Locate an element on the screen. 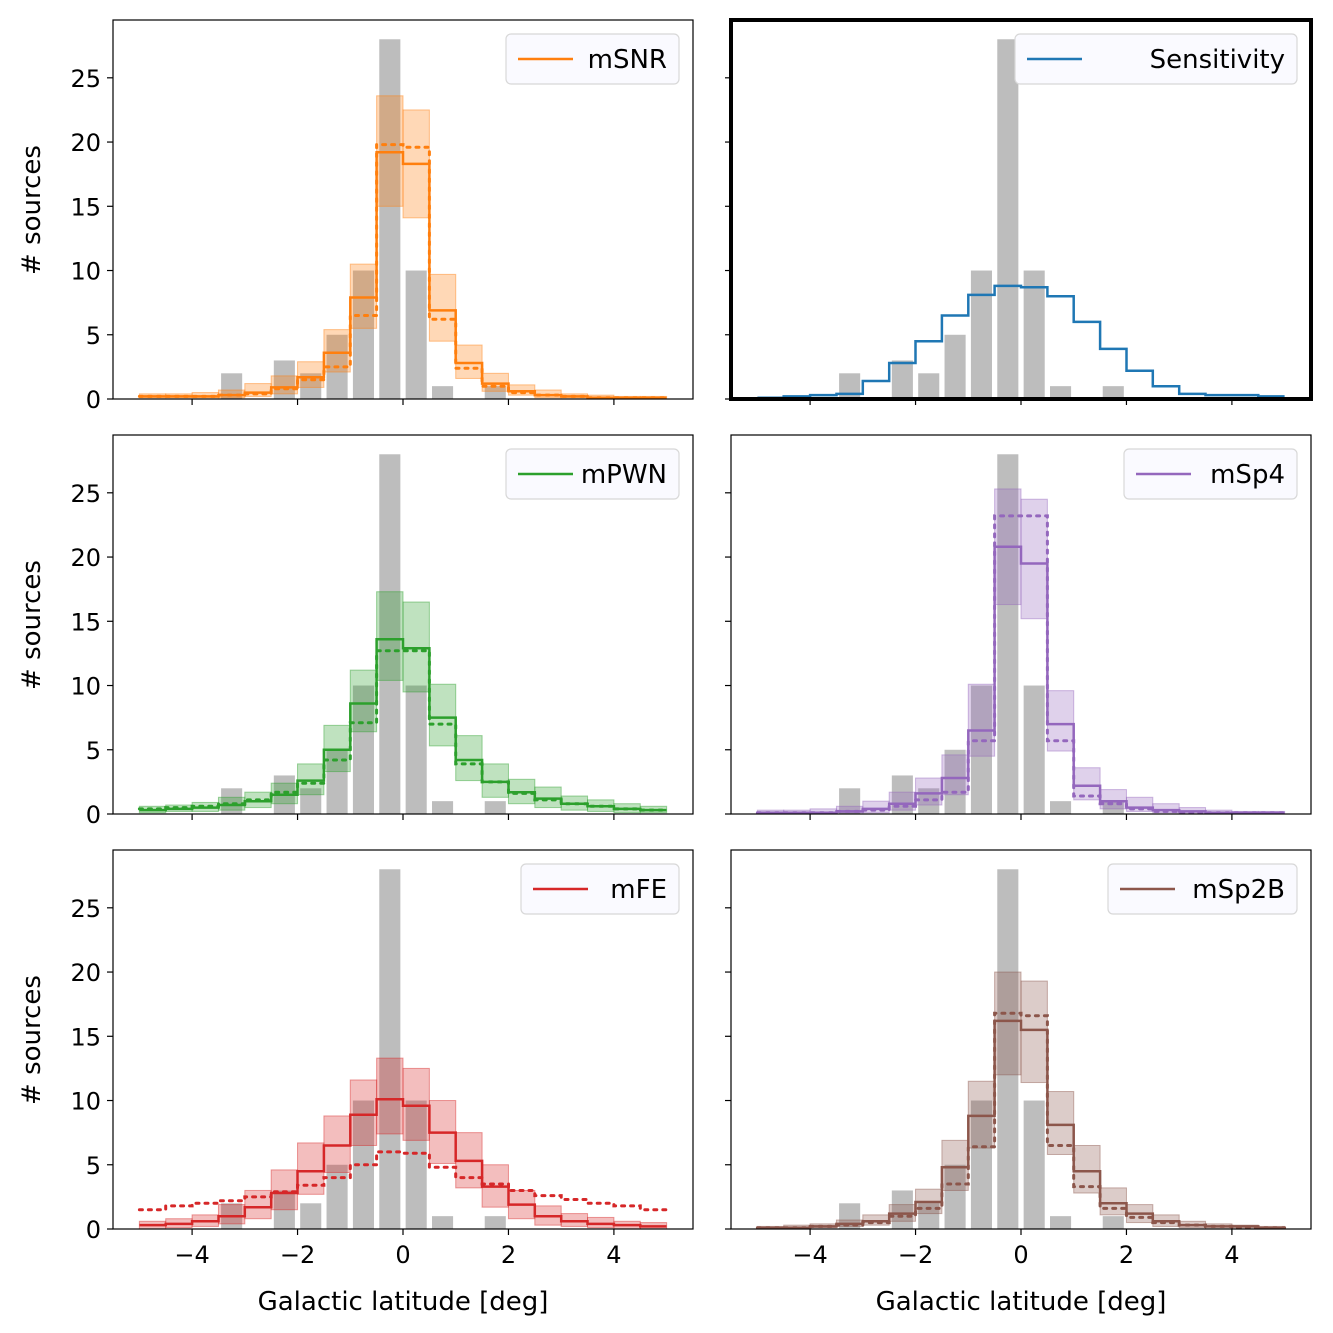 This screenshot has height=1333, width=1333. panel-middle-right: mSp4 is located at coordinates (1018, 627).